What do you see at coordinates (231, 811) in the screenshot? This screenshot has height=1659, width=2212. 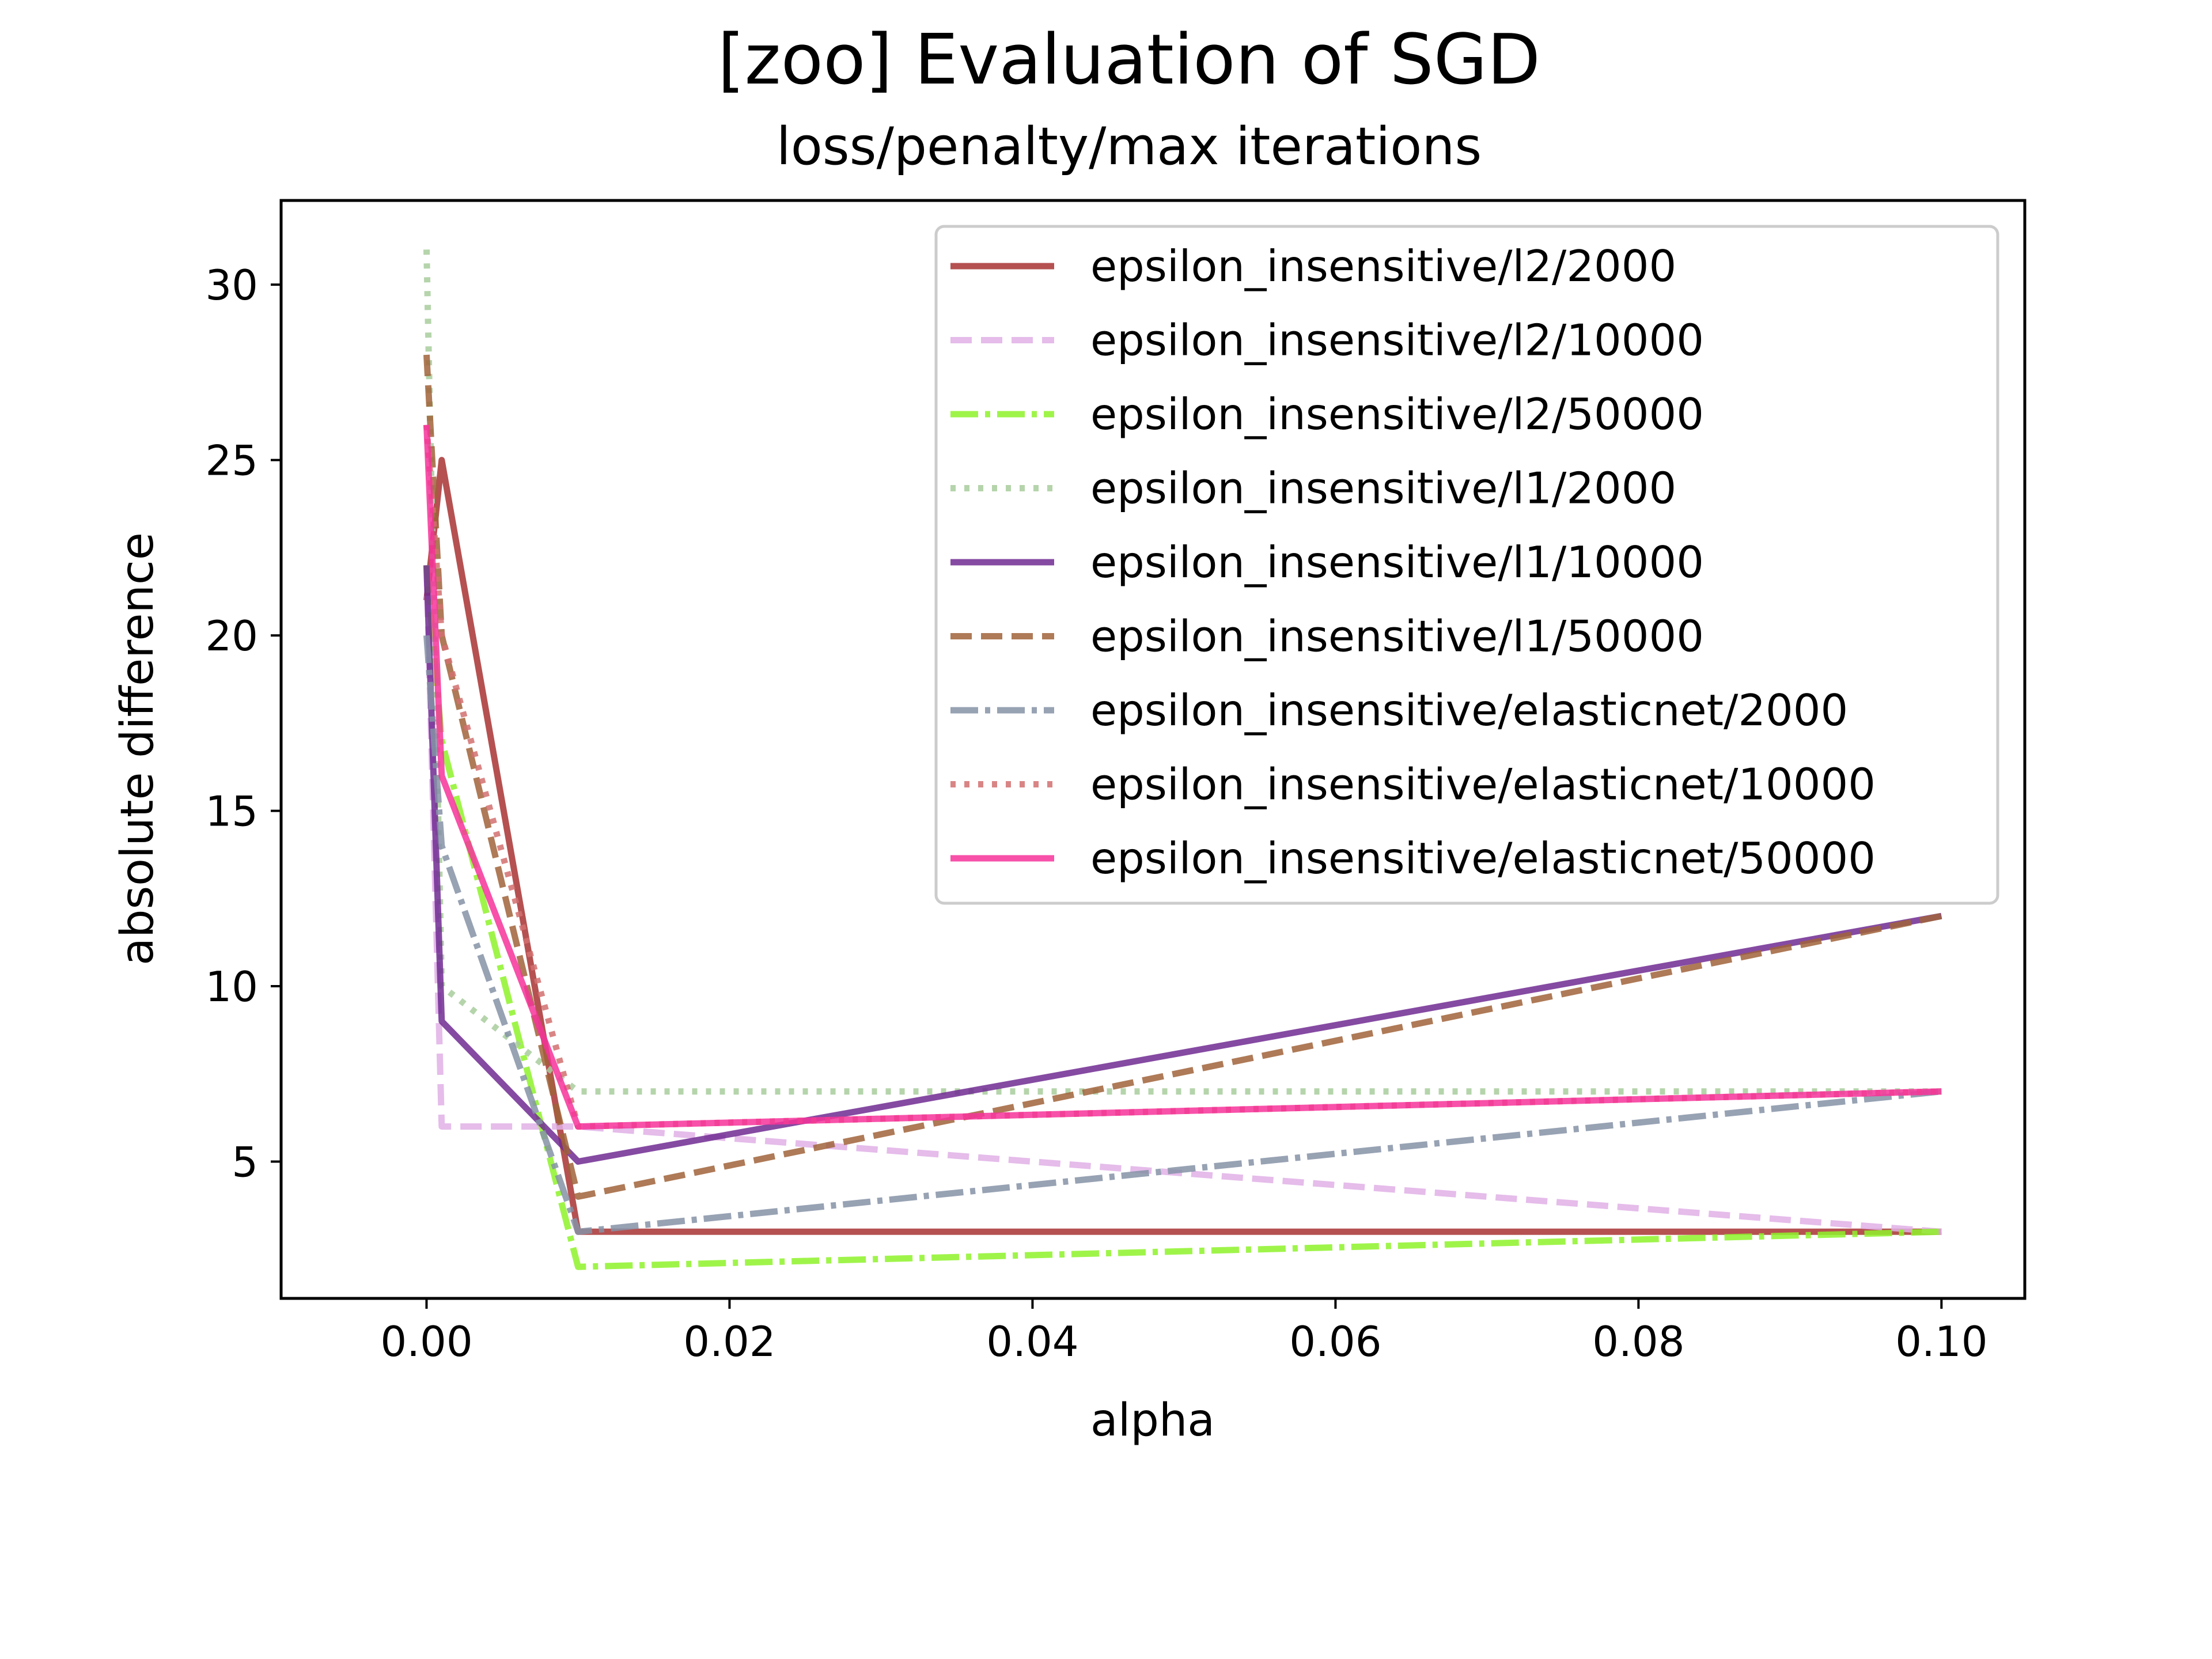 I see `y-tick-label: 15` at bounding box center [231, 811].